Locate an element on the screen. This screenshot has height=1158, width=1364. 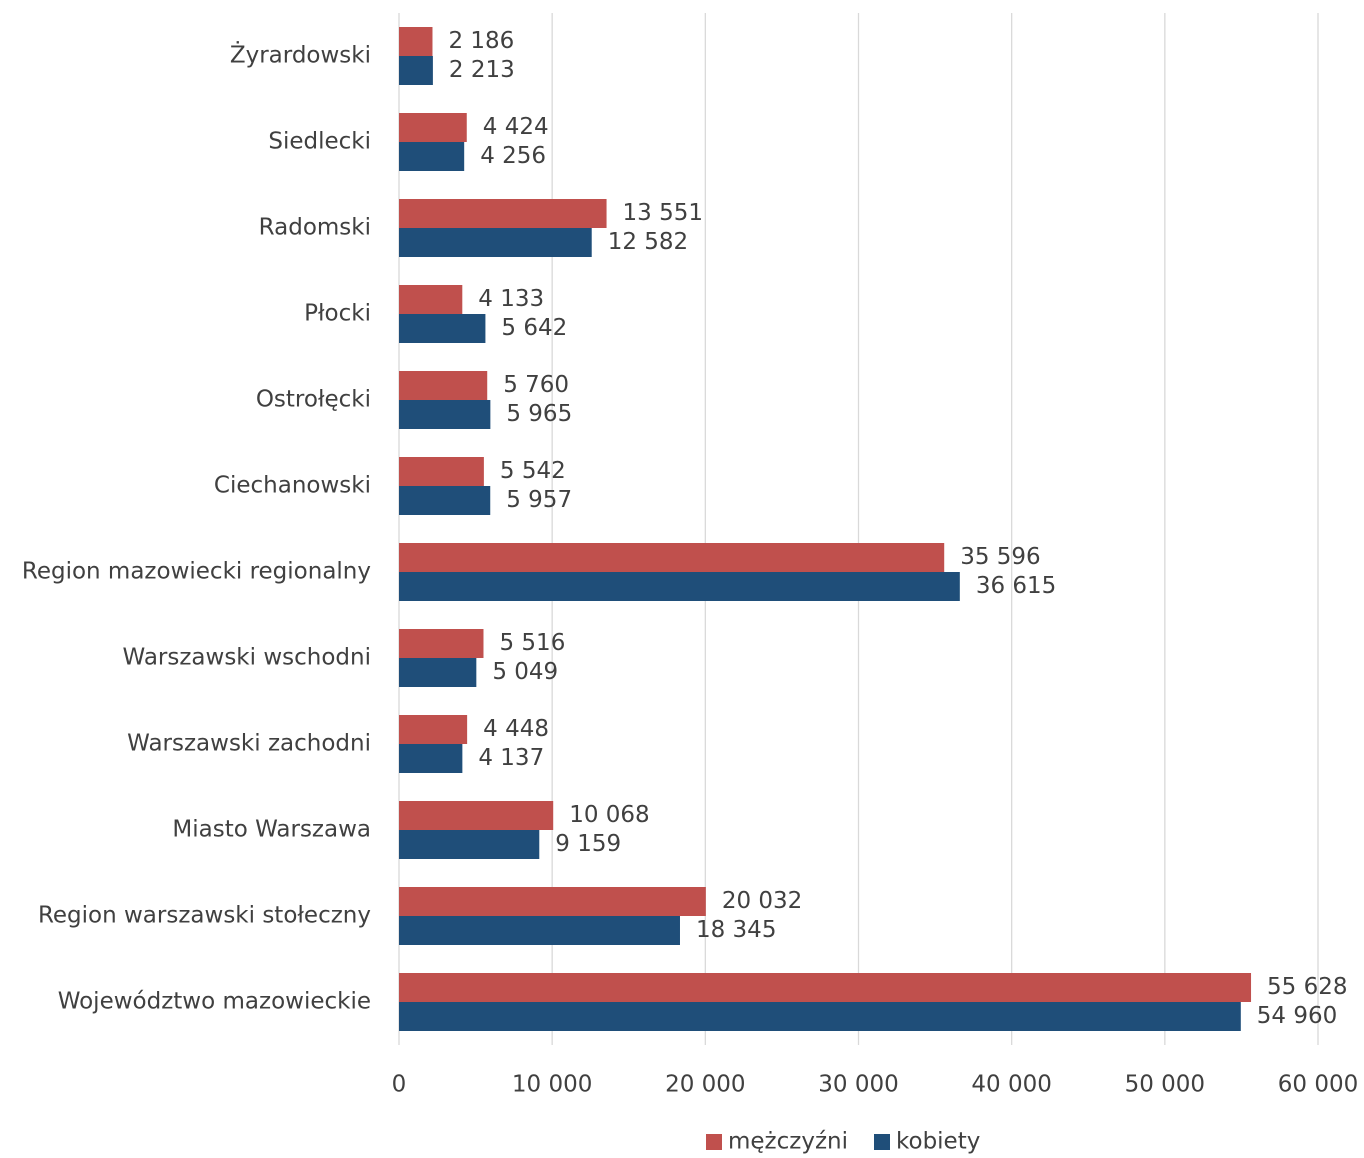
y-tick-label: Płocki is located at coordinates (337, 314).